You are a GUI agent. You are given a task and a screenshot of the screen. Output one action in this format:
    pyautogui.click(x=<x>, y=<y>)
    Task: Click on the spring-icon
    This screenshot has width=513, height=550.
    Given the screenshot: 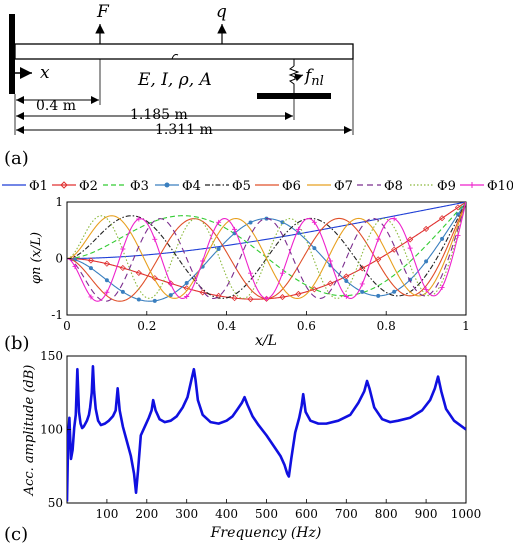 What is the action you would take?
    pyautogui.click(x=294, y=79)
    